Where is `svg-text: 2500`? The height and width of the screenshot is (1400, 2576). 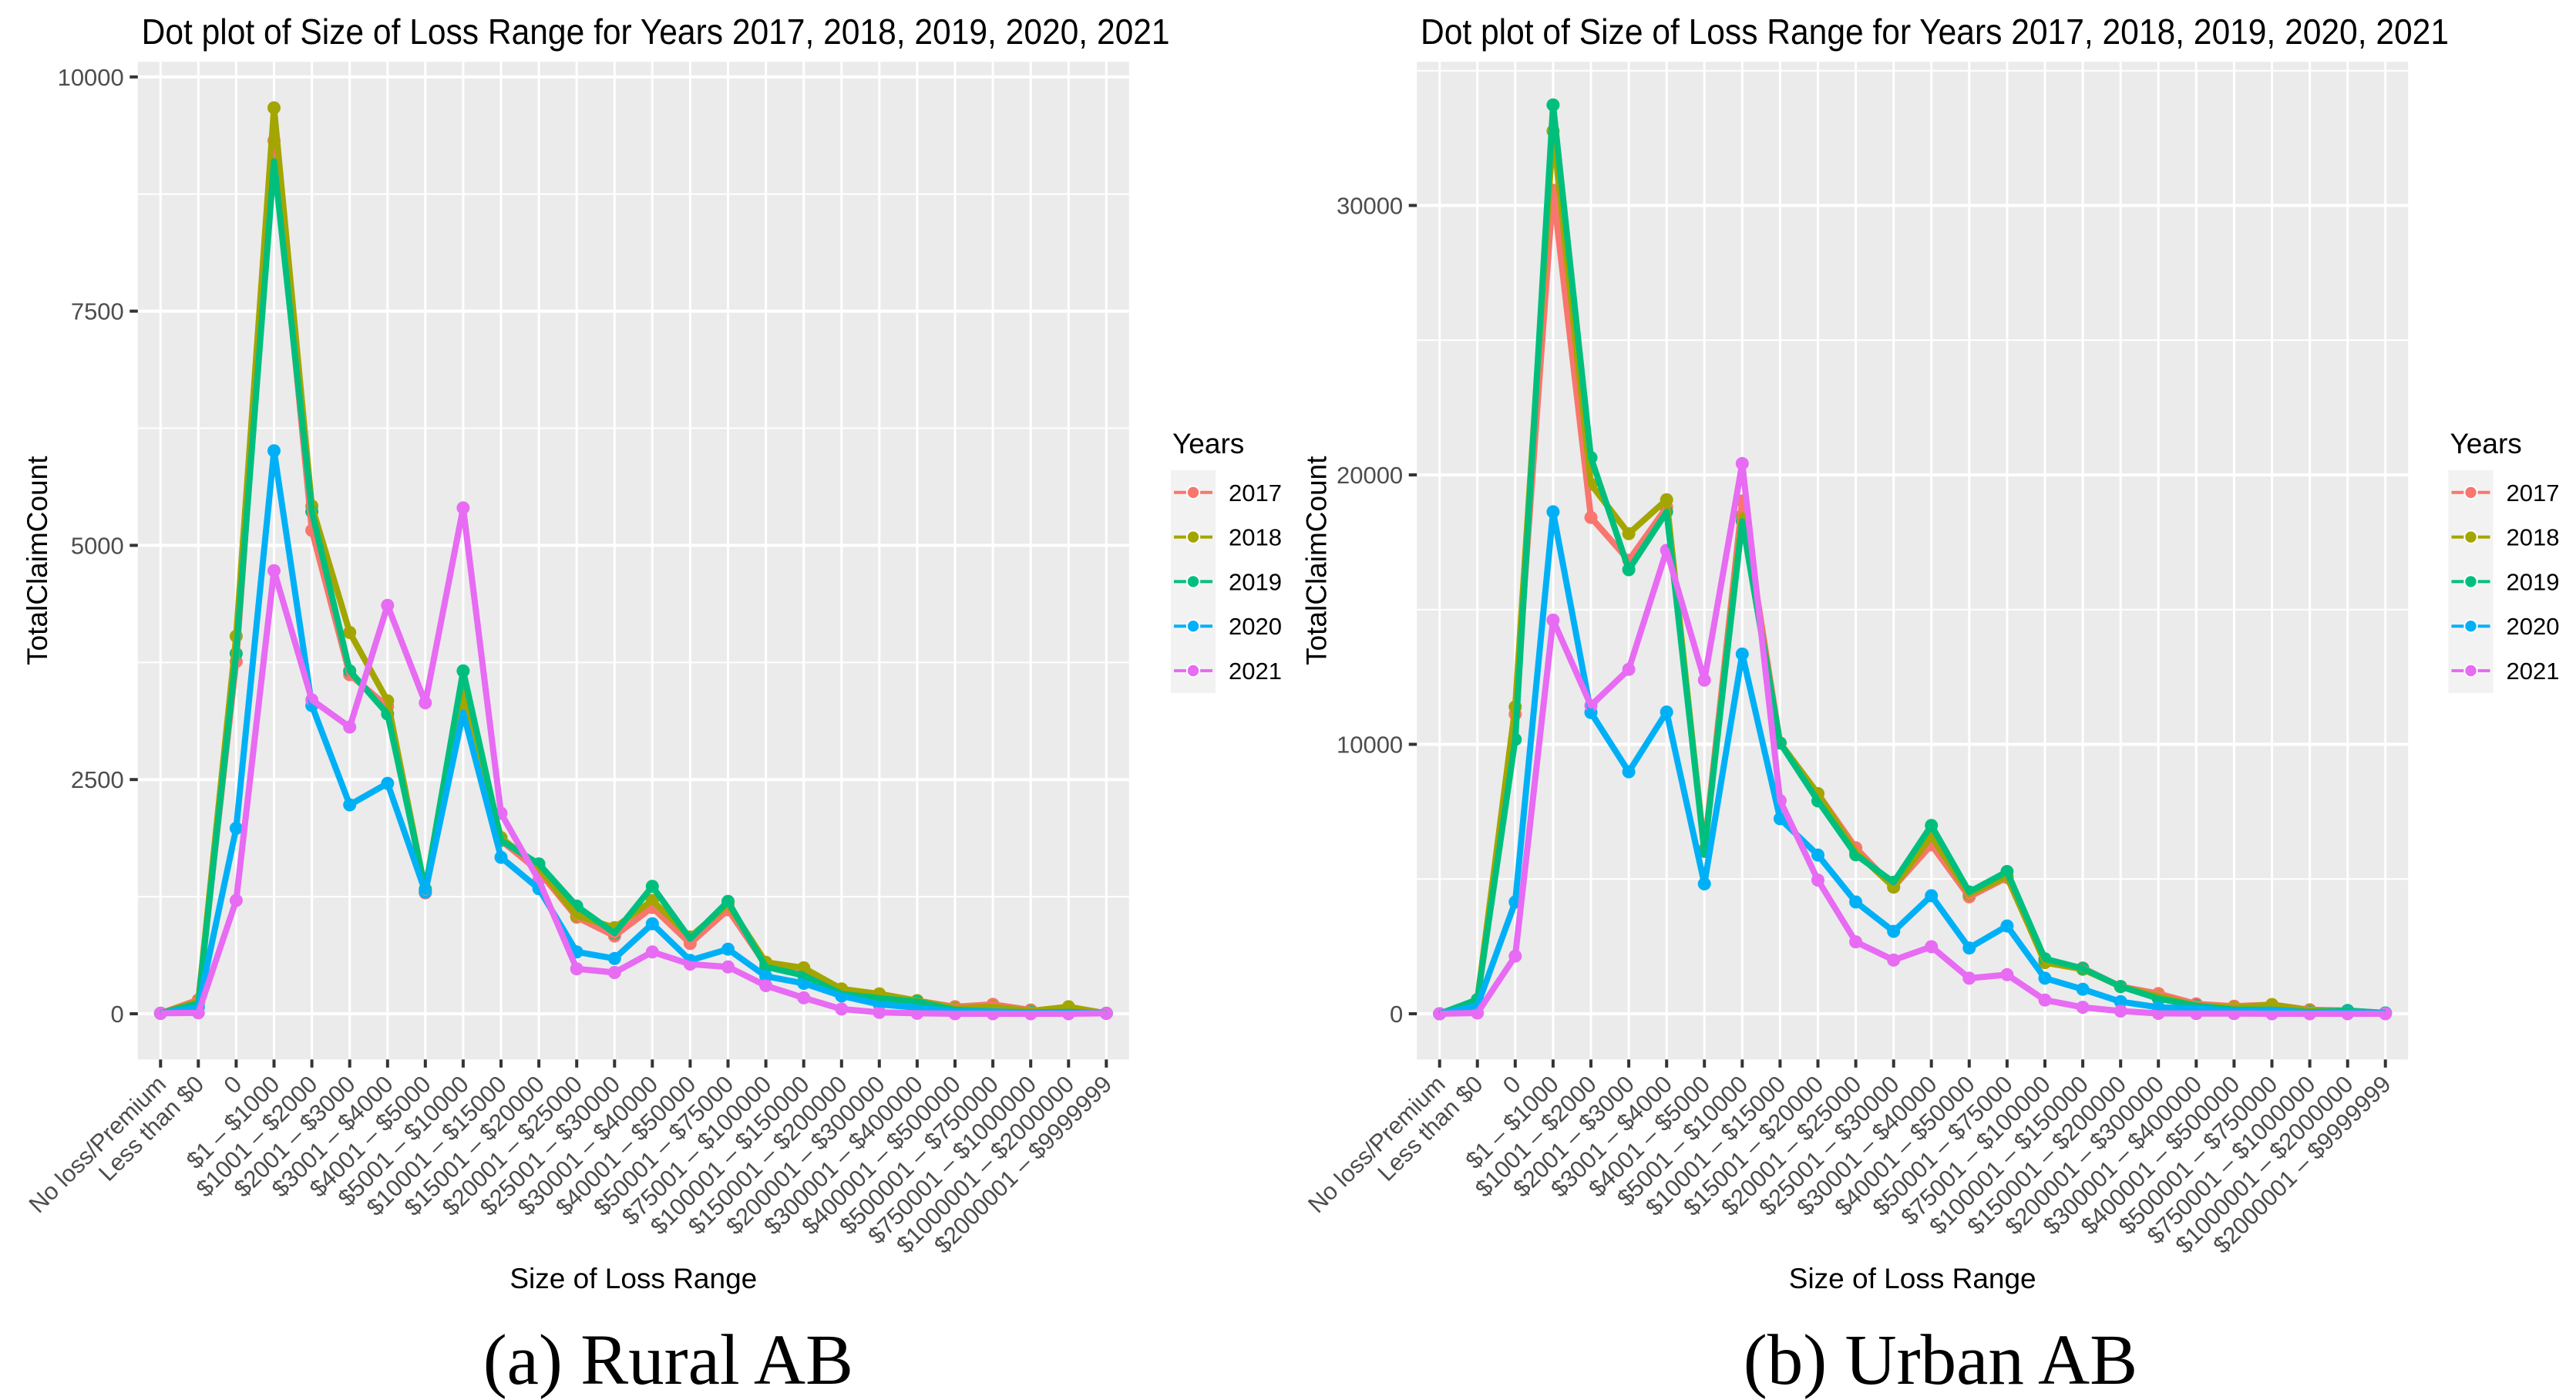
svg-text: 2500 is located at coordinates (97, 779).